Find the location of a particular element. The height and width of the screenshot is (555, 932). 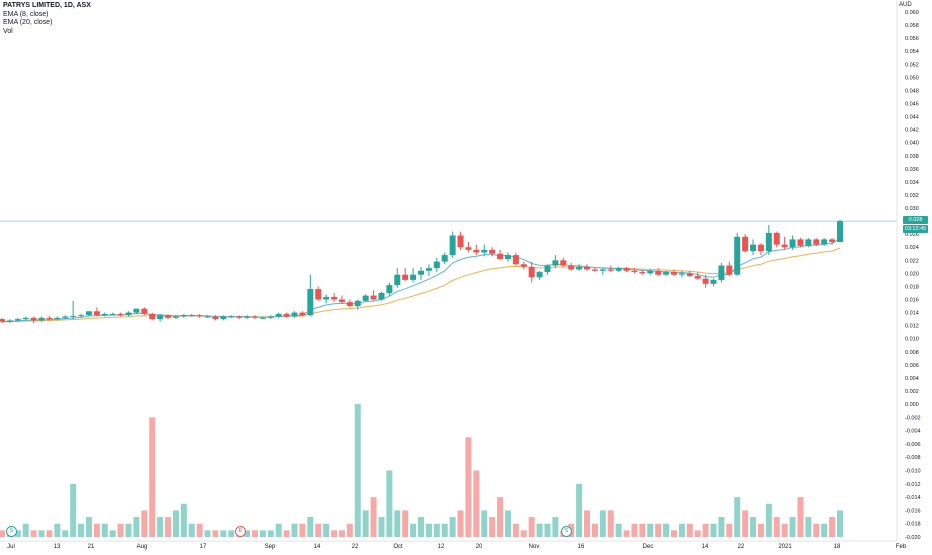

earnings-marker: E is located at coordinates (240, 531).